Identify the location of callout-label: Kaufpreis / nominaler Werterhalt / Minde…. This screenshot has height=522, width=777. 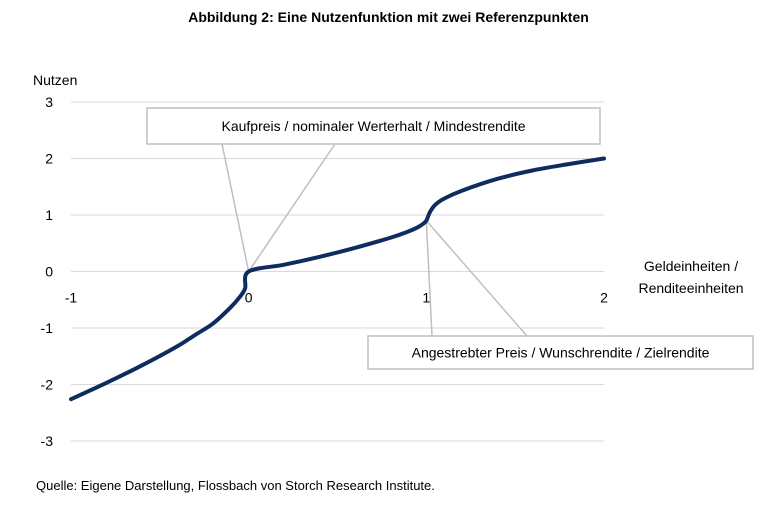
(374, 126).